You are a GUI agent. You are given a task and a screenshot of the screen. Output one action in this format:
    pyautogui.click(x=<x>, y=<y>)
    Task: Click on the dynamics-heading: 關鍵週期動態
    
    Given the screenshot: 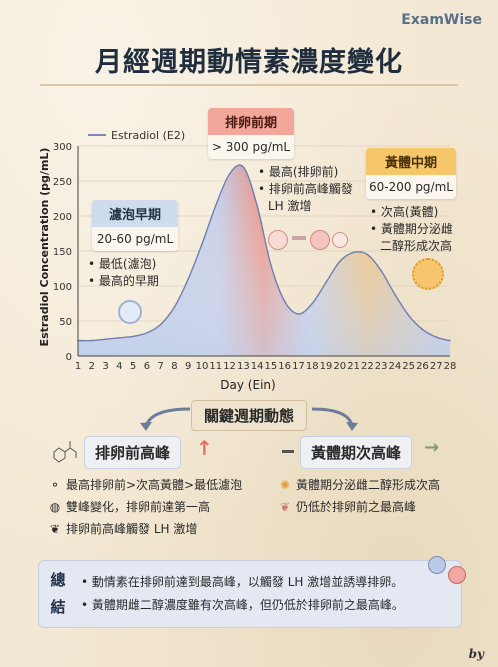 What is the action you would take?
    pyautogui.click(x=249, y=415)
    